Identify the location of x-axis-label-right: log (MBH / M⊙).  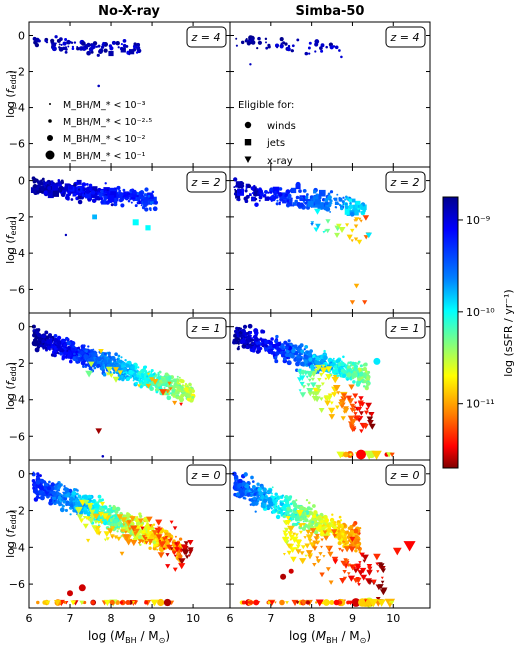
(330, 637).